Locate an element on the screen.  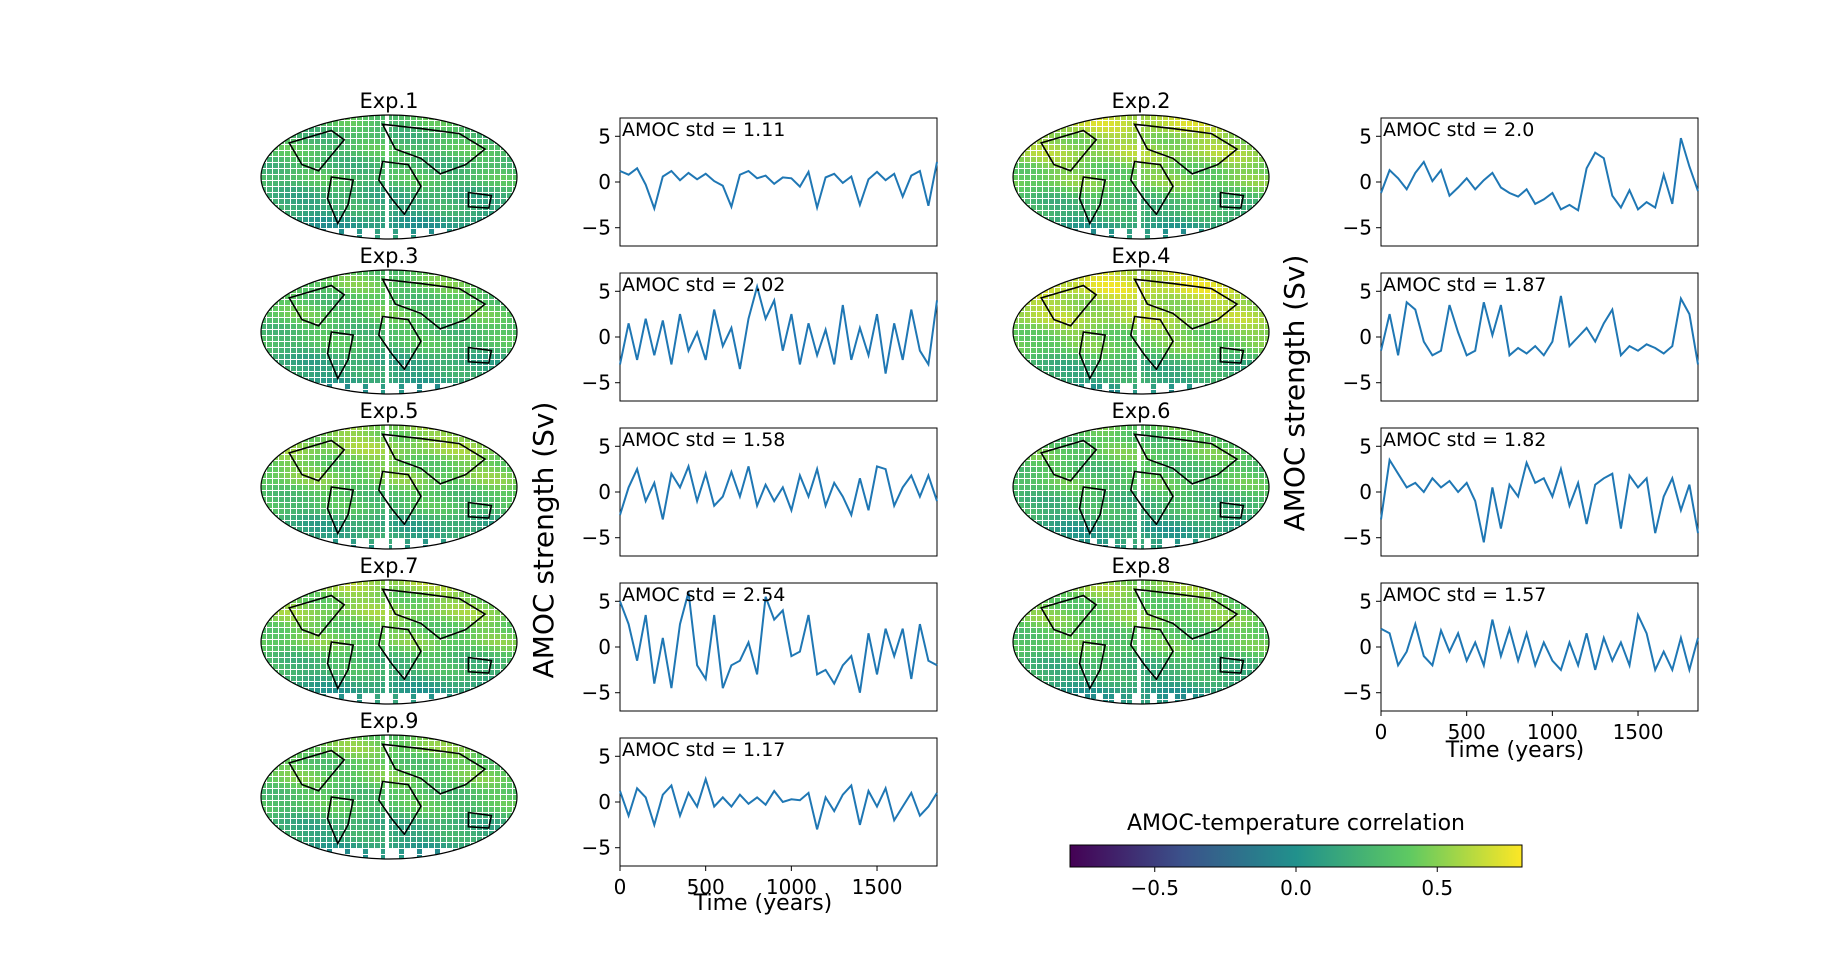
colorbar-label: AMOC-temperature correlation is located at coordinates (1296, 823).